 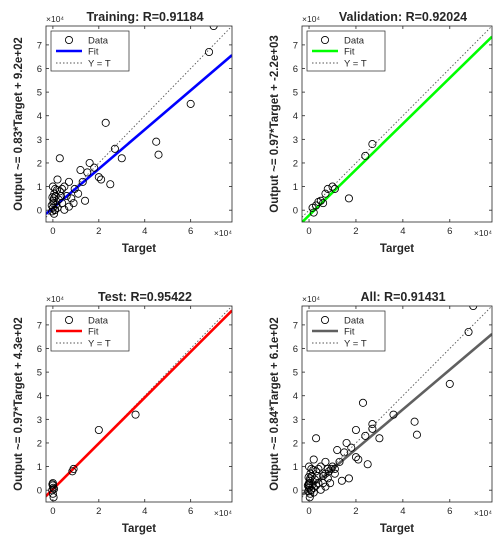 I want to click on y-axis-label: Output ~= 0.83*Target + 9.2e+02, so click(x=19, y=124).